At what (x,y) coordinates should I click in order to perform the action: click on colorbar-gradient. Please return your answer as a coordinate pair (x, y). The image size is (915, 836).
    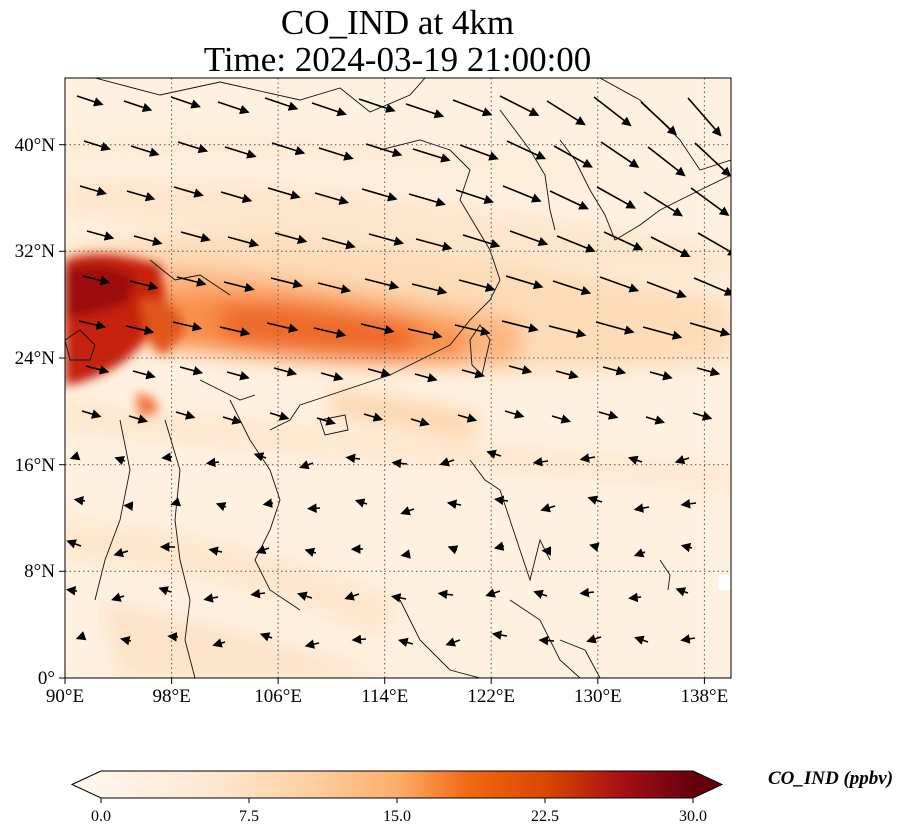
    Looking at the image, I should click on (397, 784).